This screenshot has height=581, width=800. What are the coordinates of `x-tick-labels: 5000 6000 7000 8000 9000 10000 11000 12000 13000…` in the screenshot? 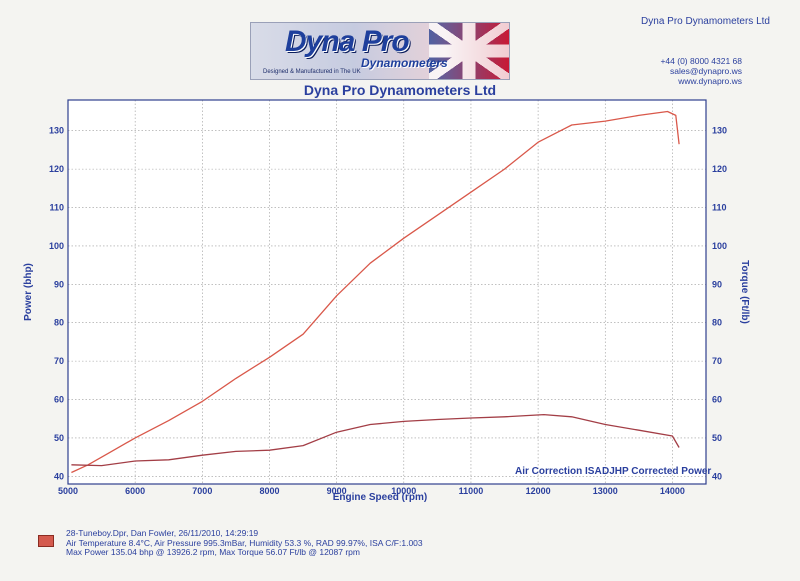 It's located at (371, 491).